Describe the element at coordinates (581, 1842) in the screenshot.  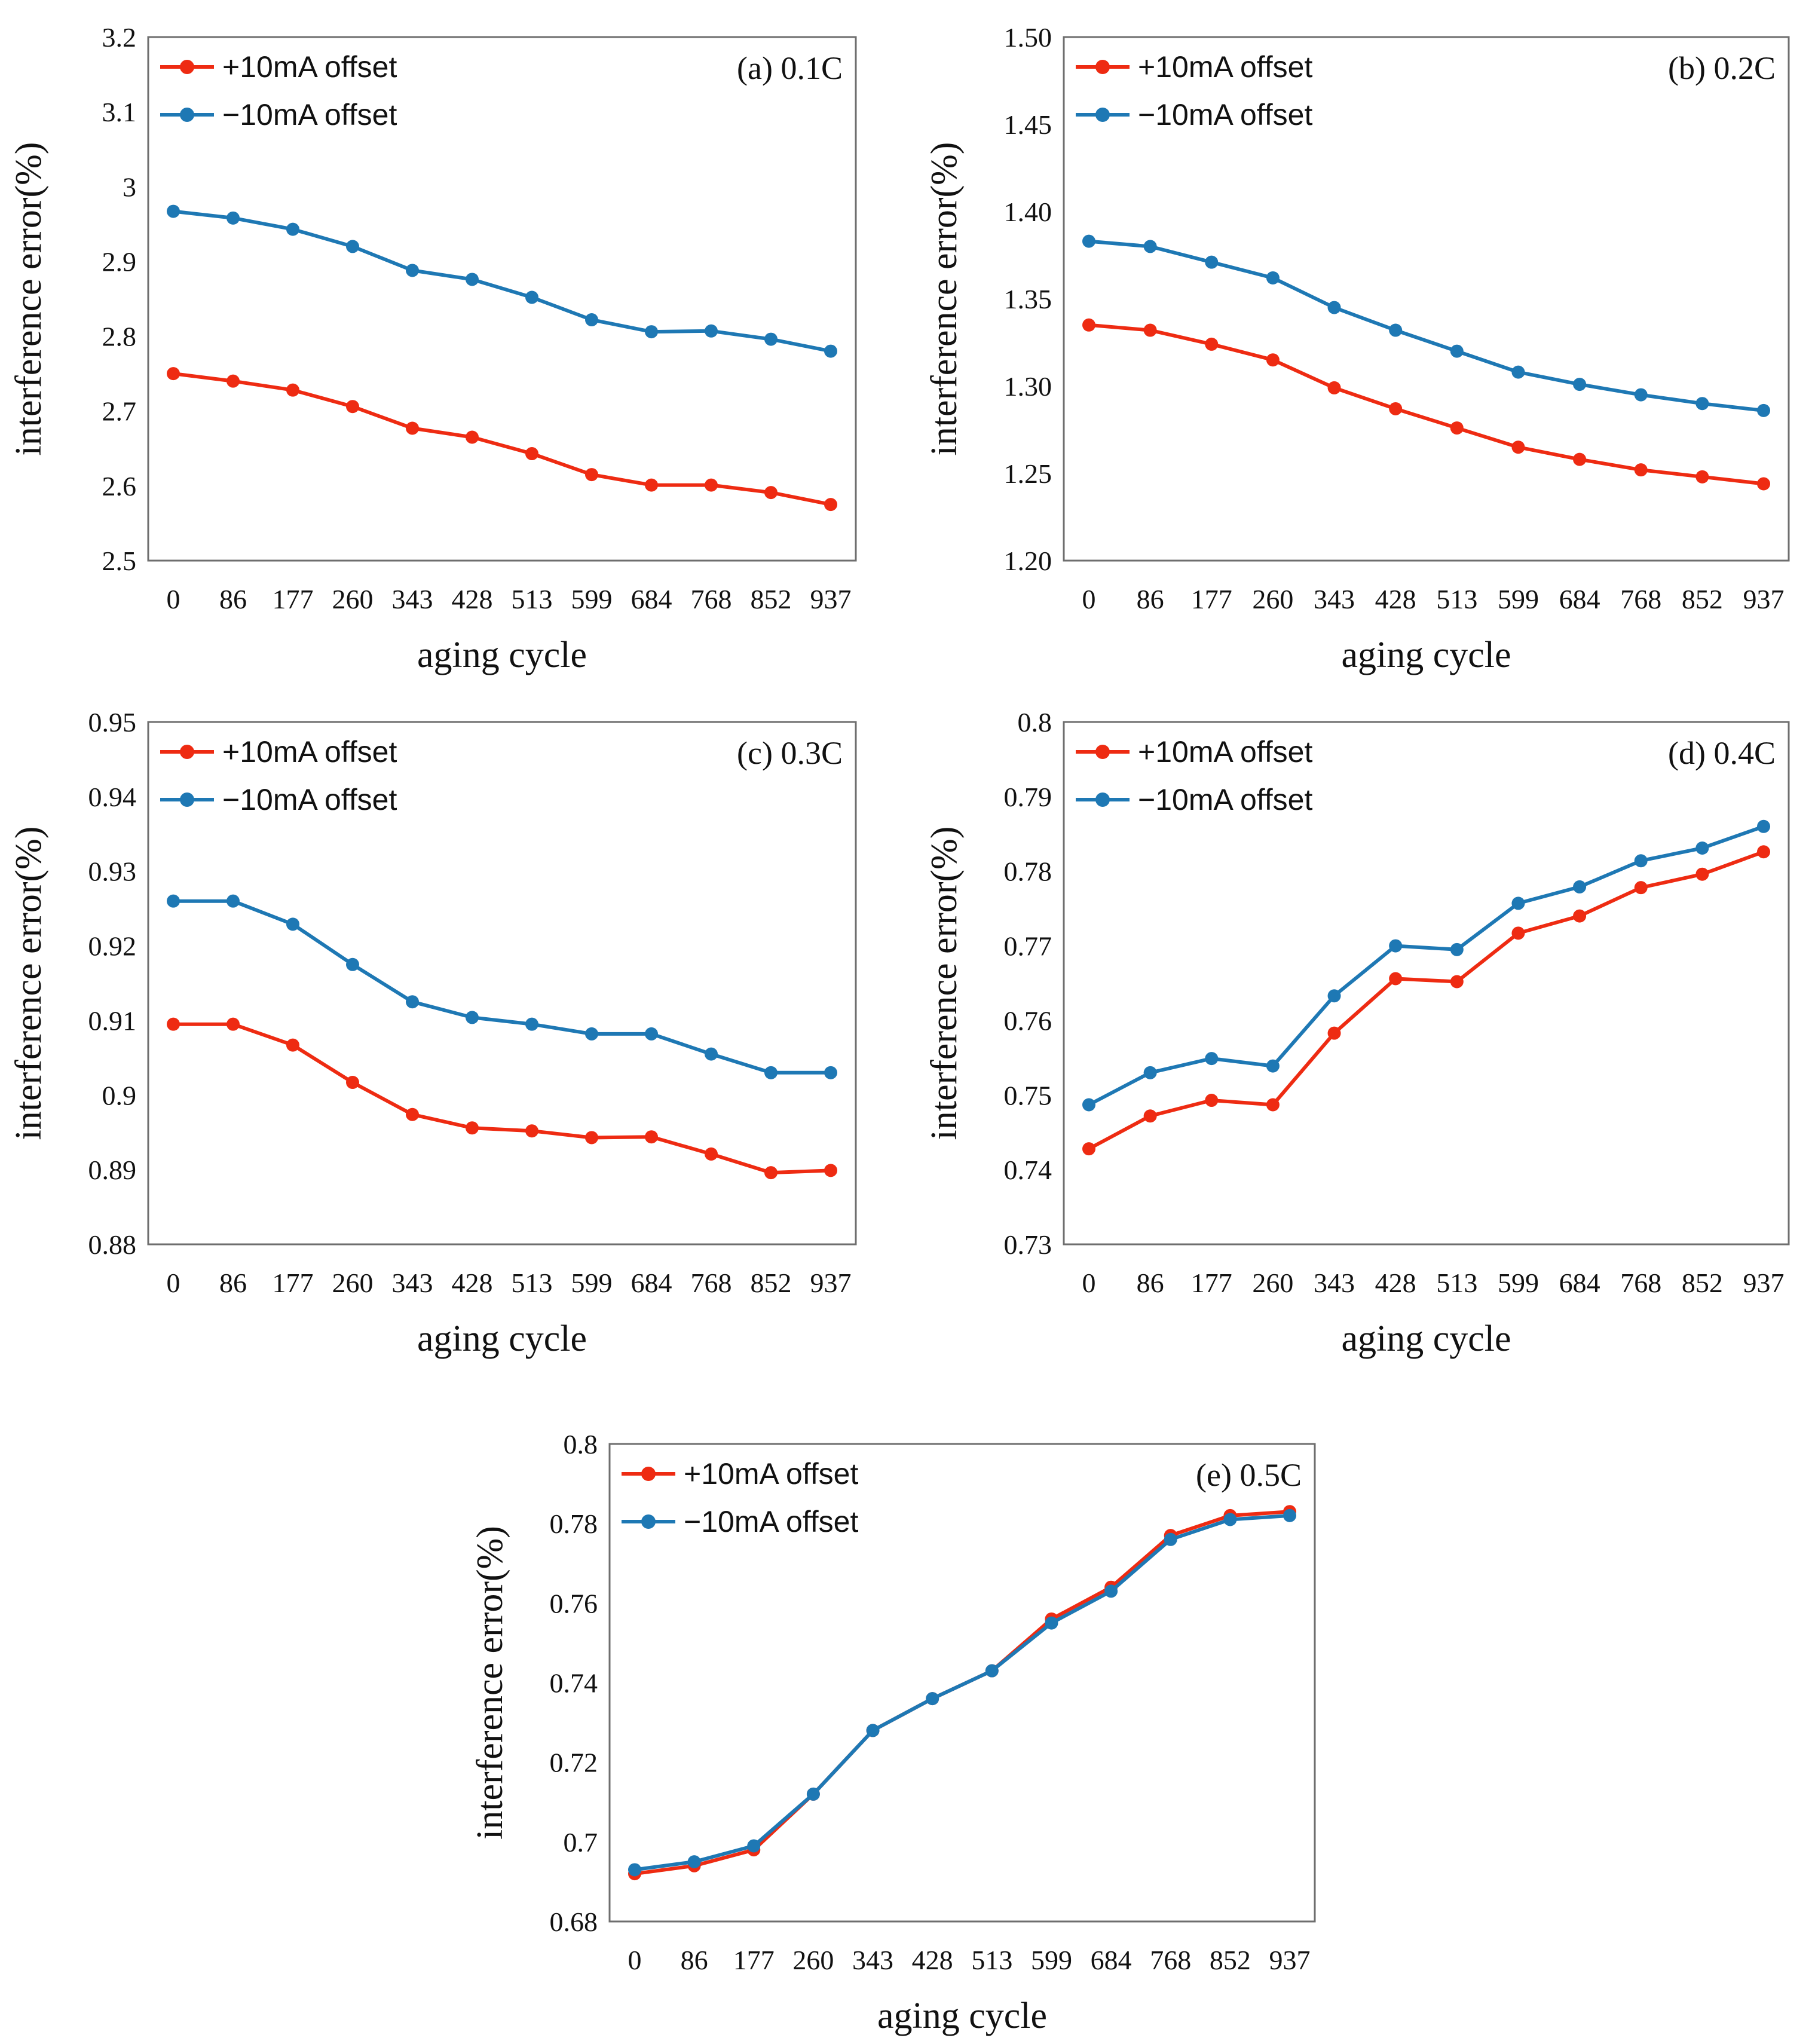
I see `y-tick-label: 0.7` at that location.